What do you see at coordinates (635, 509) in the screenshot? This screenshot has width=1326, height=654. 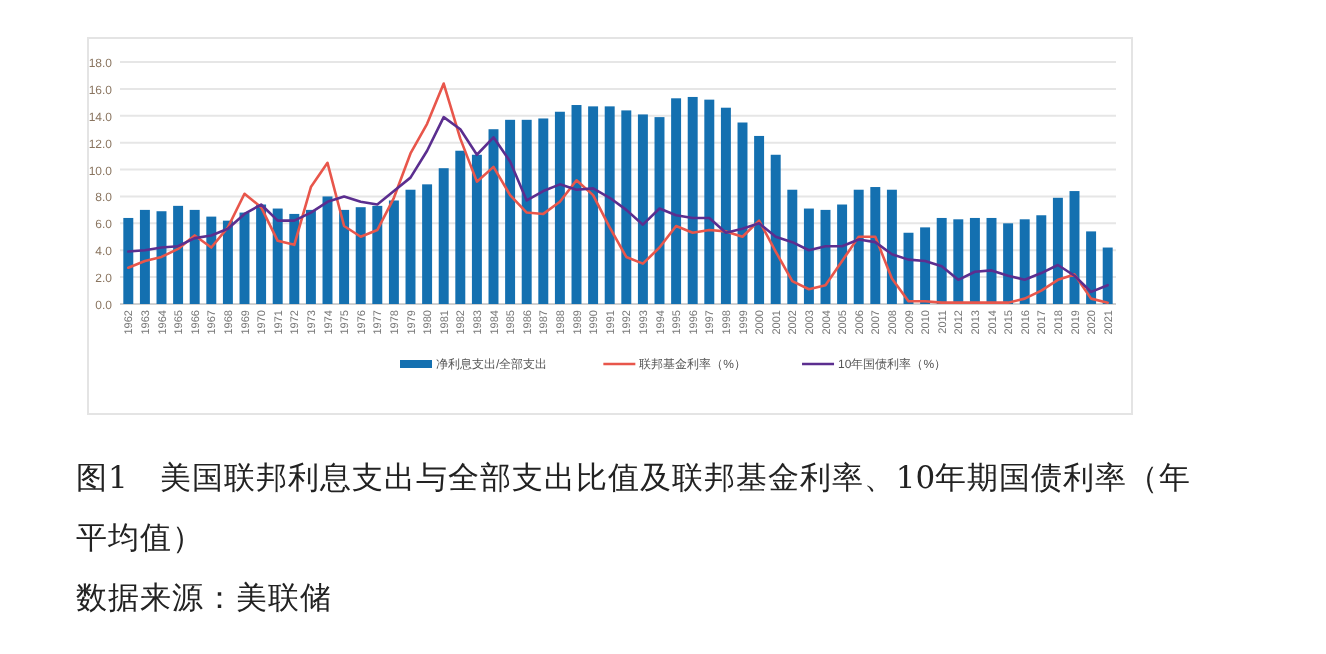 I see `text: 图1 美国联邦利息支出与全部支出比值及联邦基金利率、10年期国债利率（年平均值）` at bounding box center [635, 509].